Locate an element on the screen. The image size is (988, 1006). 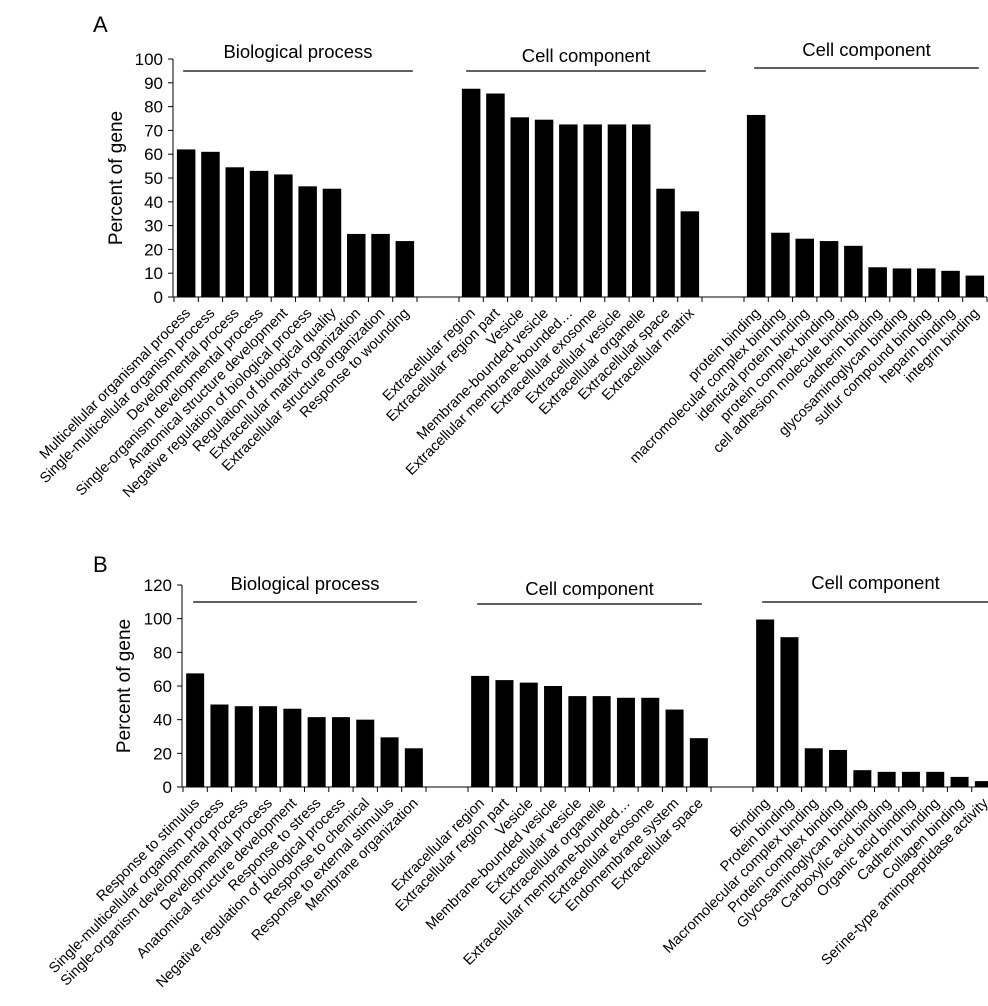
panel-letter: B is located at coordinates (100, 564).